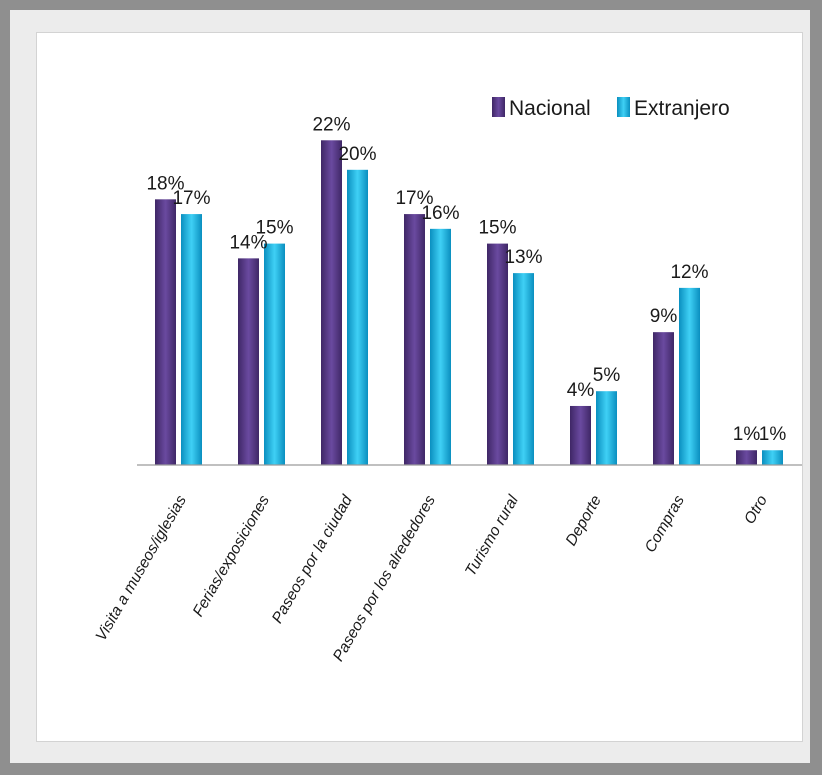 The image size is (822, 775). I want to click on bar-nacional-visita-a-museos-iglesias, so click(165, 332).